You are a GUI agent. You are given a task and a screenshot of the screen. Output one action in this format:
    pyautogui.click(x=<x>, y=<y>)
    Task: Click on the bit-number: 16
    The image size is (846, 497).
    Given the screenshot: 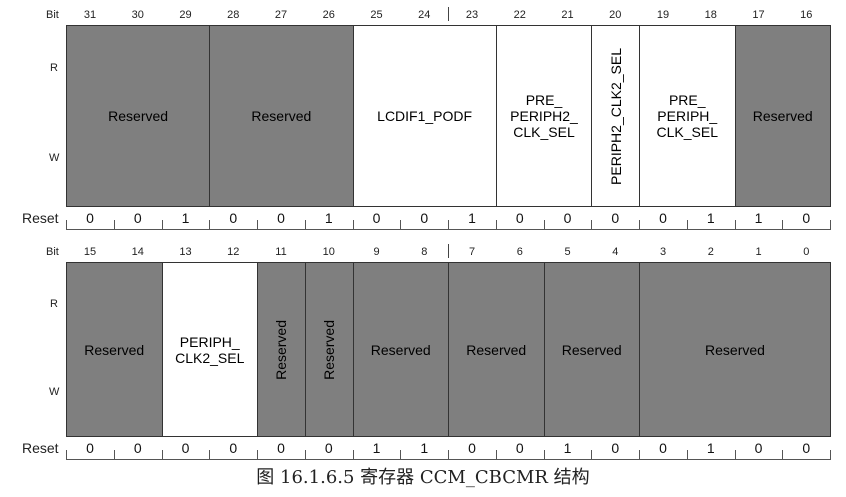 What is the action you would take?
    pyautogui.click(x=806, y=15)
    